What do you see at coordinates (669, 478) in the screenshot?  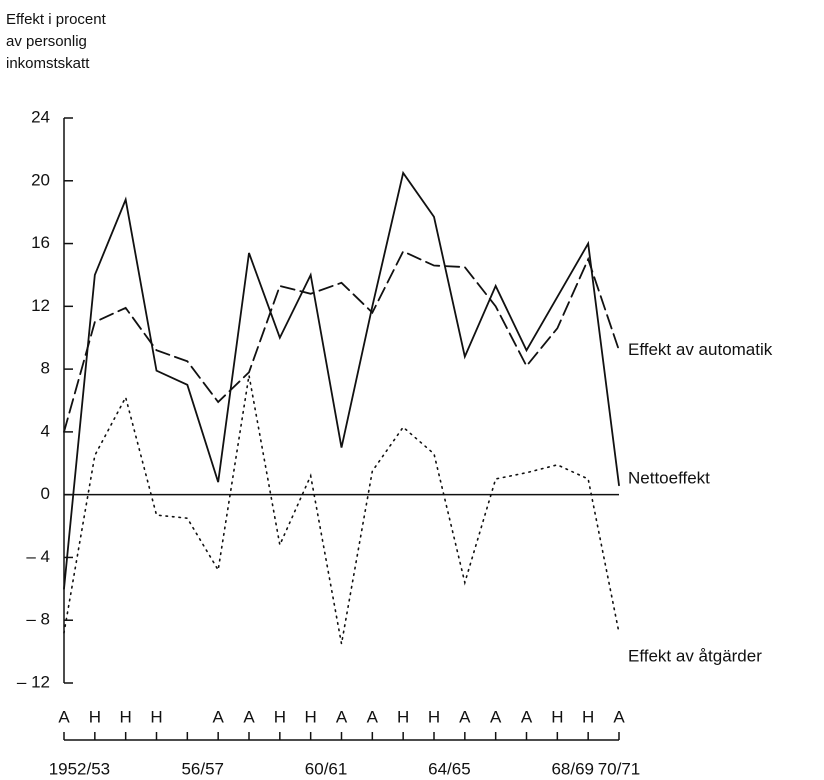 I see `series-label: Nettoeffekt` at bounding box center [669, 478].